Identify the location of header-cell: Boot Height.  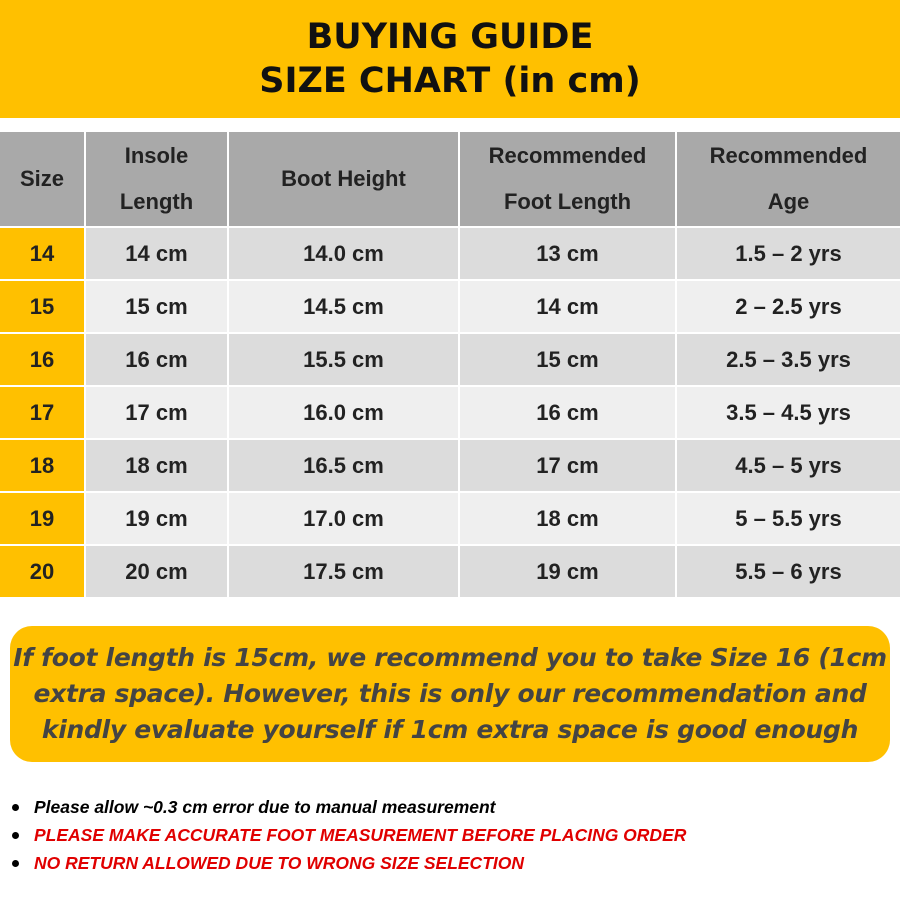
(343, 179).